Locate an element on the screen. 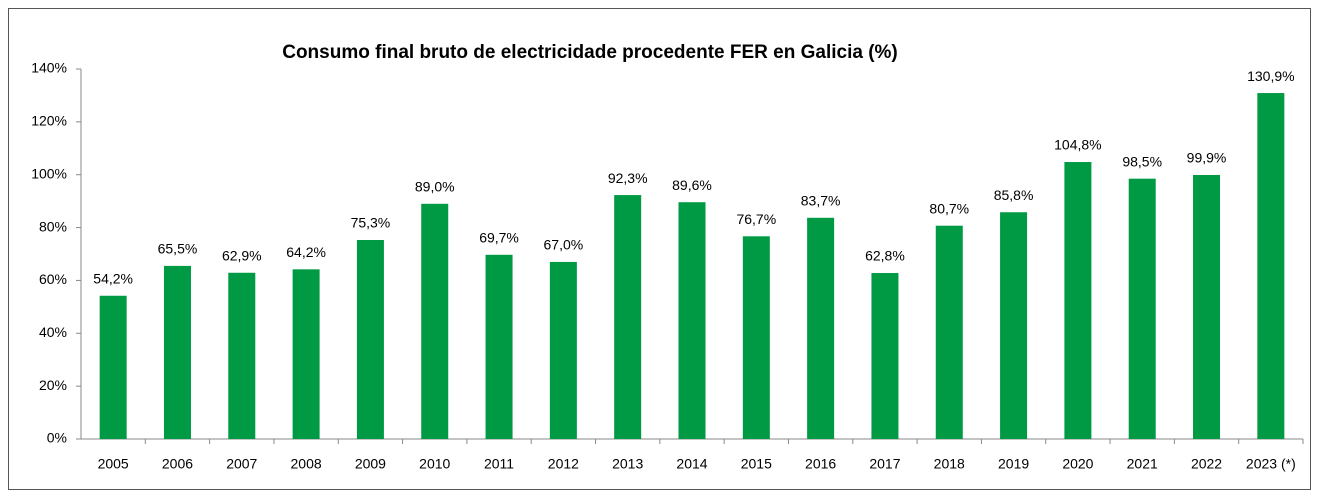  data-label: 130,9% is located at coordinates (1270, 76).